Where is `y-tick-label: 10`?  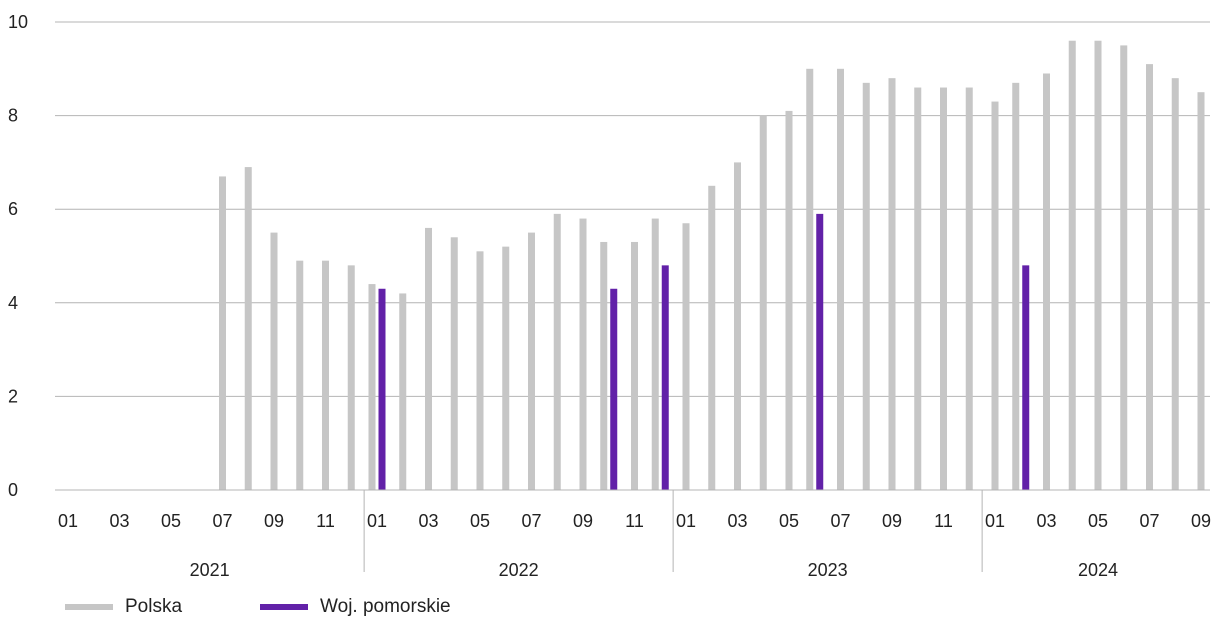 y-tick-label: 10 is located at coordinates (18, 22).